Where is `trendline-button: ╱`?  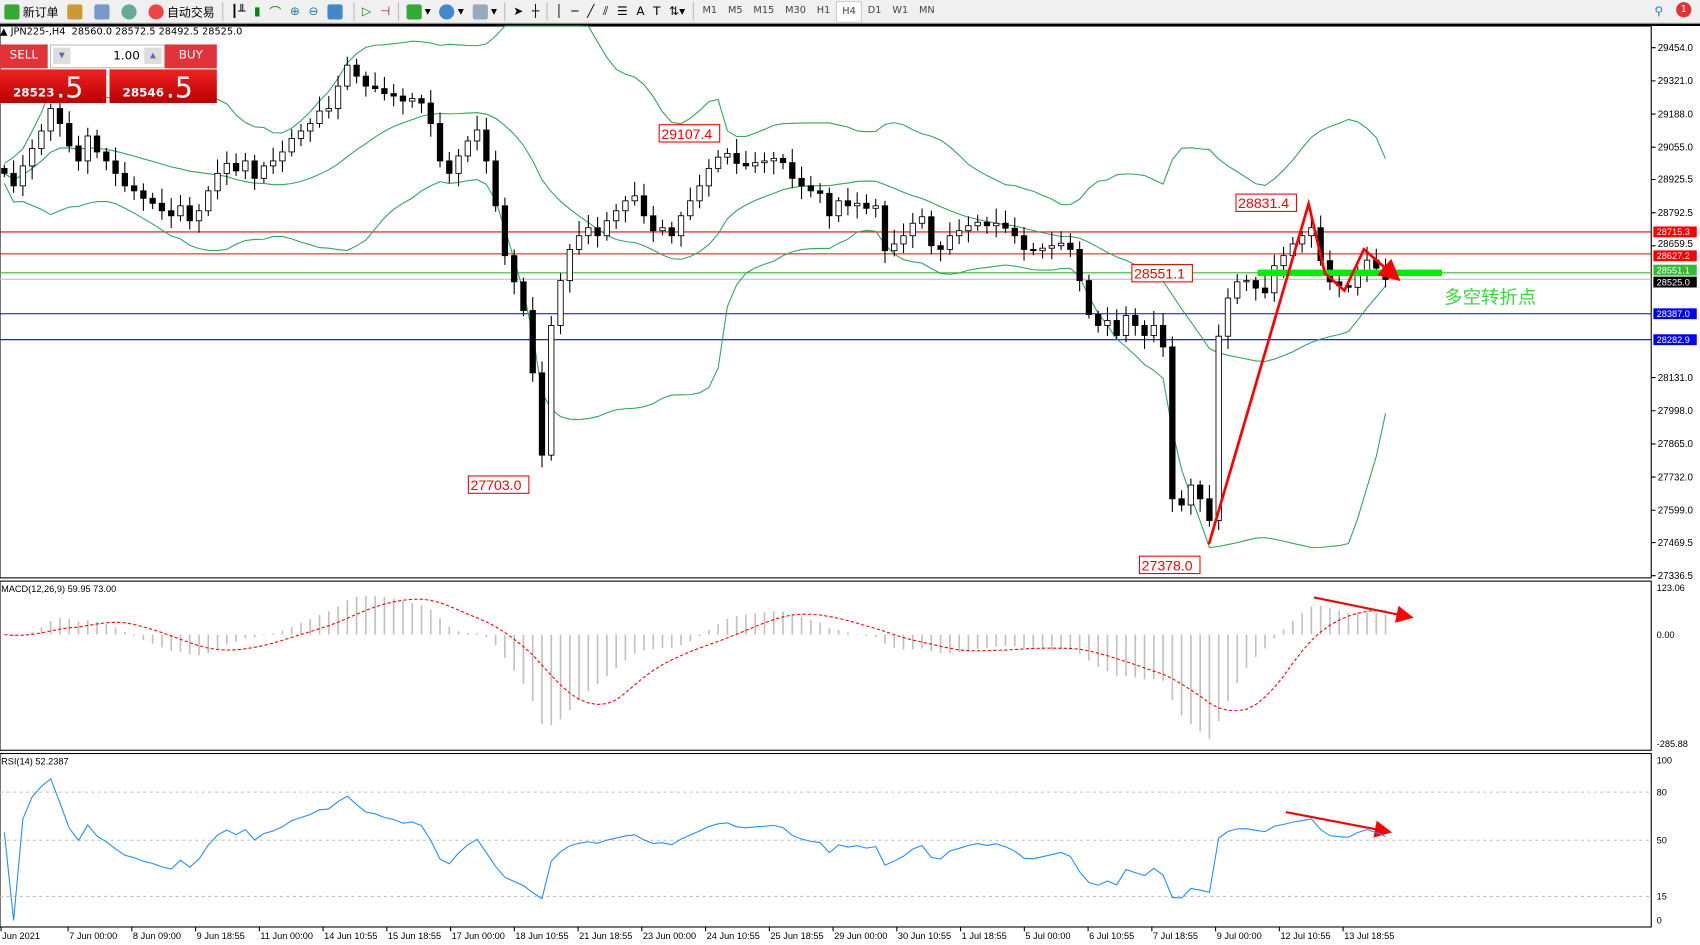
trendline-button: ╱ is located at coordinates (591, 11).